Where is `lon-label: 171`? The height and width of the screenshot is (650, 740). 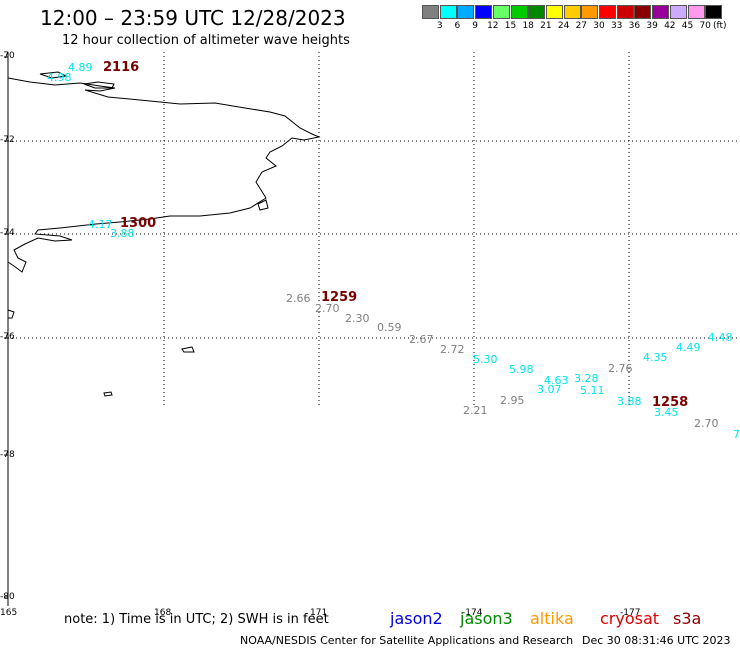 lon-label: 171 is located at coordinates (319, 613).